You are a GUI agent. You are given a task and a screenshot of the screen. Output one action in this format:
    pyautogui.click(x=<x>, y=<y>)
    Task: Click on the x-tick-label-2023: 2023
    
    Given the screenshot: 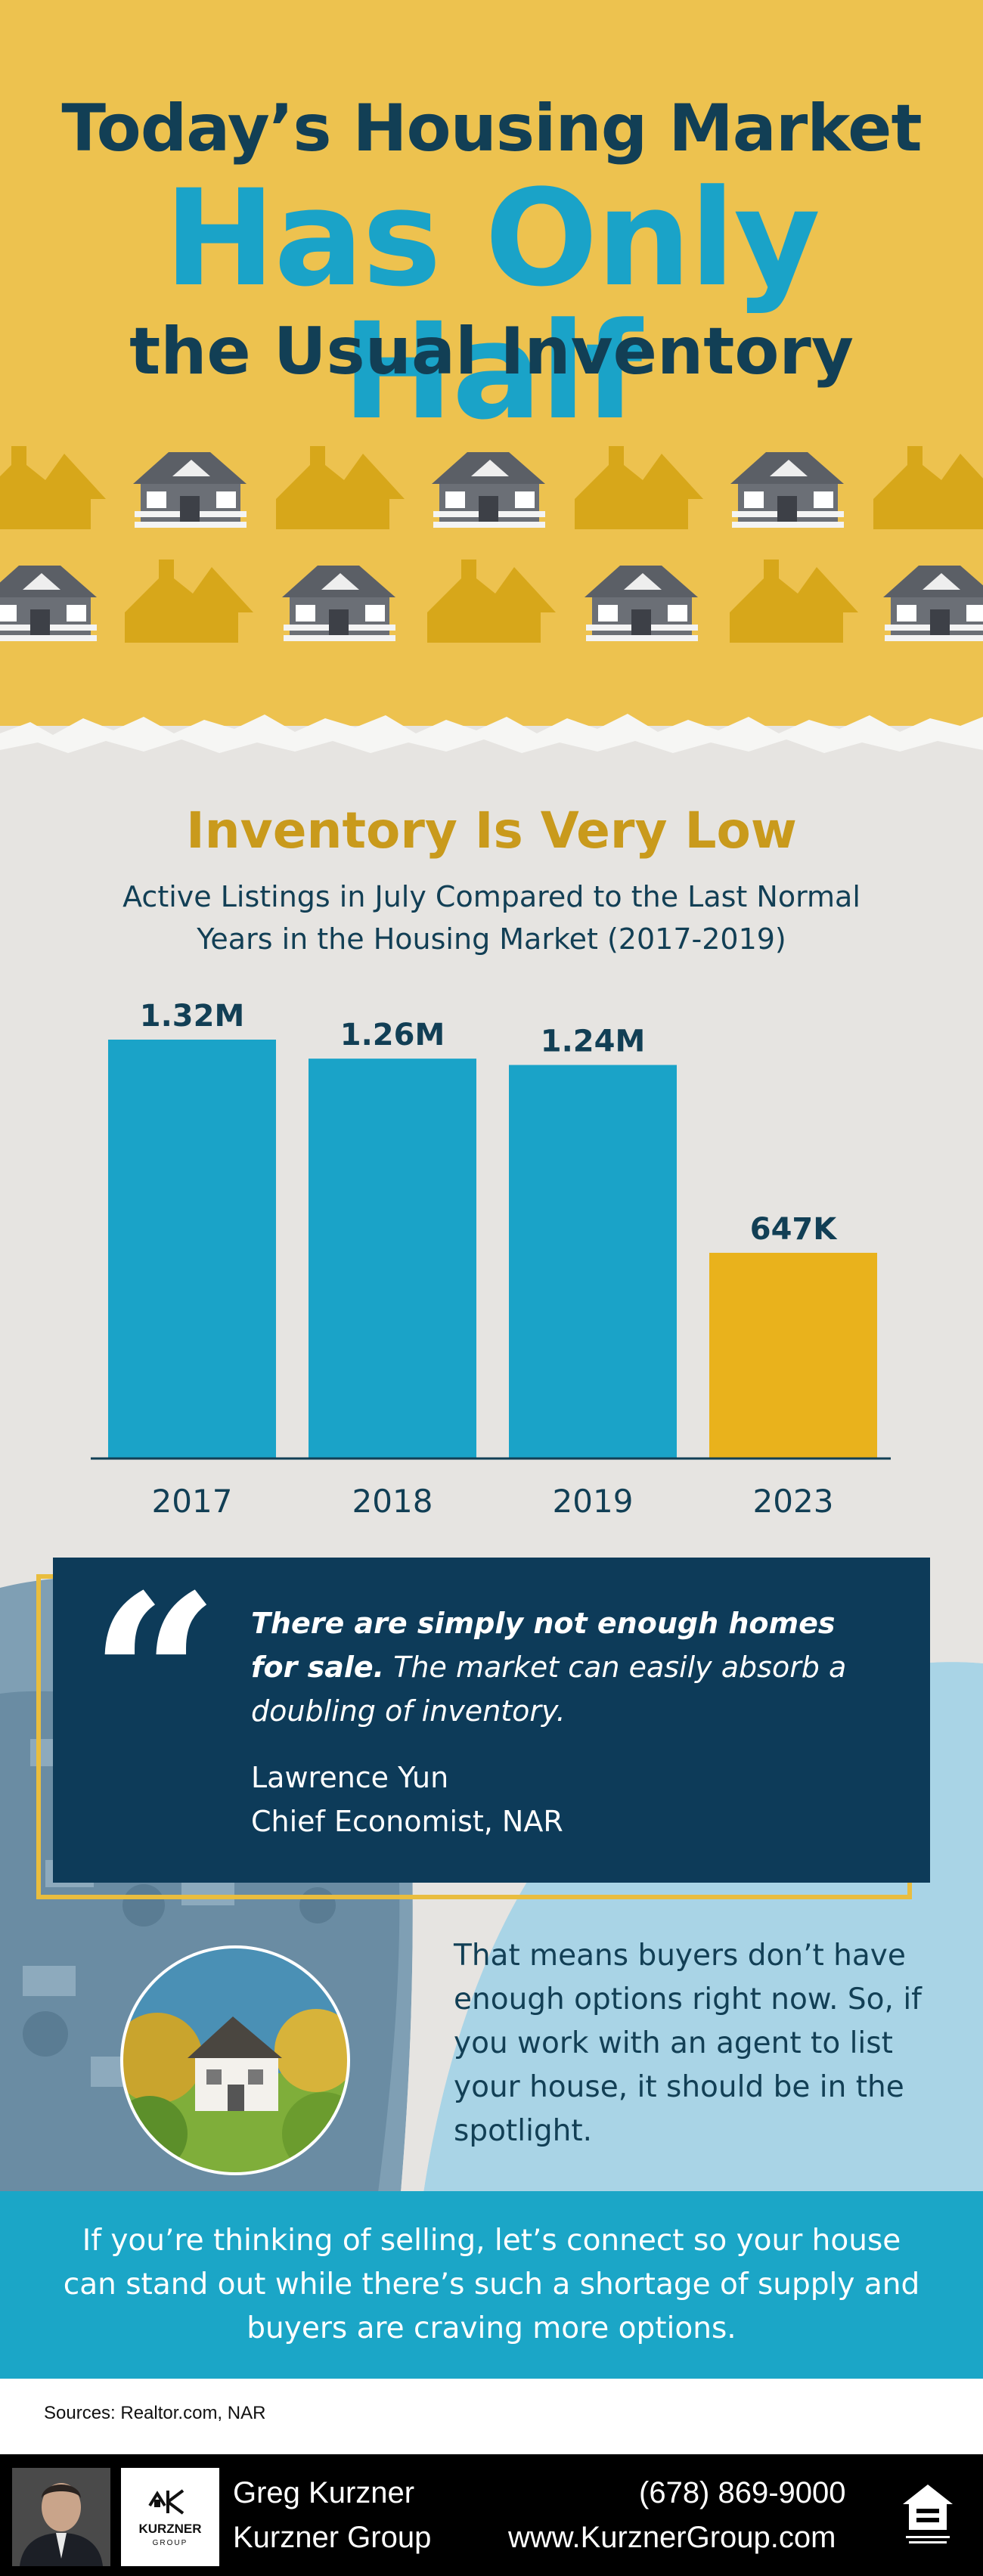 What is the action you would take?
    pyautogui.click(x=794, y=1501)
    